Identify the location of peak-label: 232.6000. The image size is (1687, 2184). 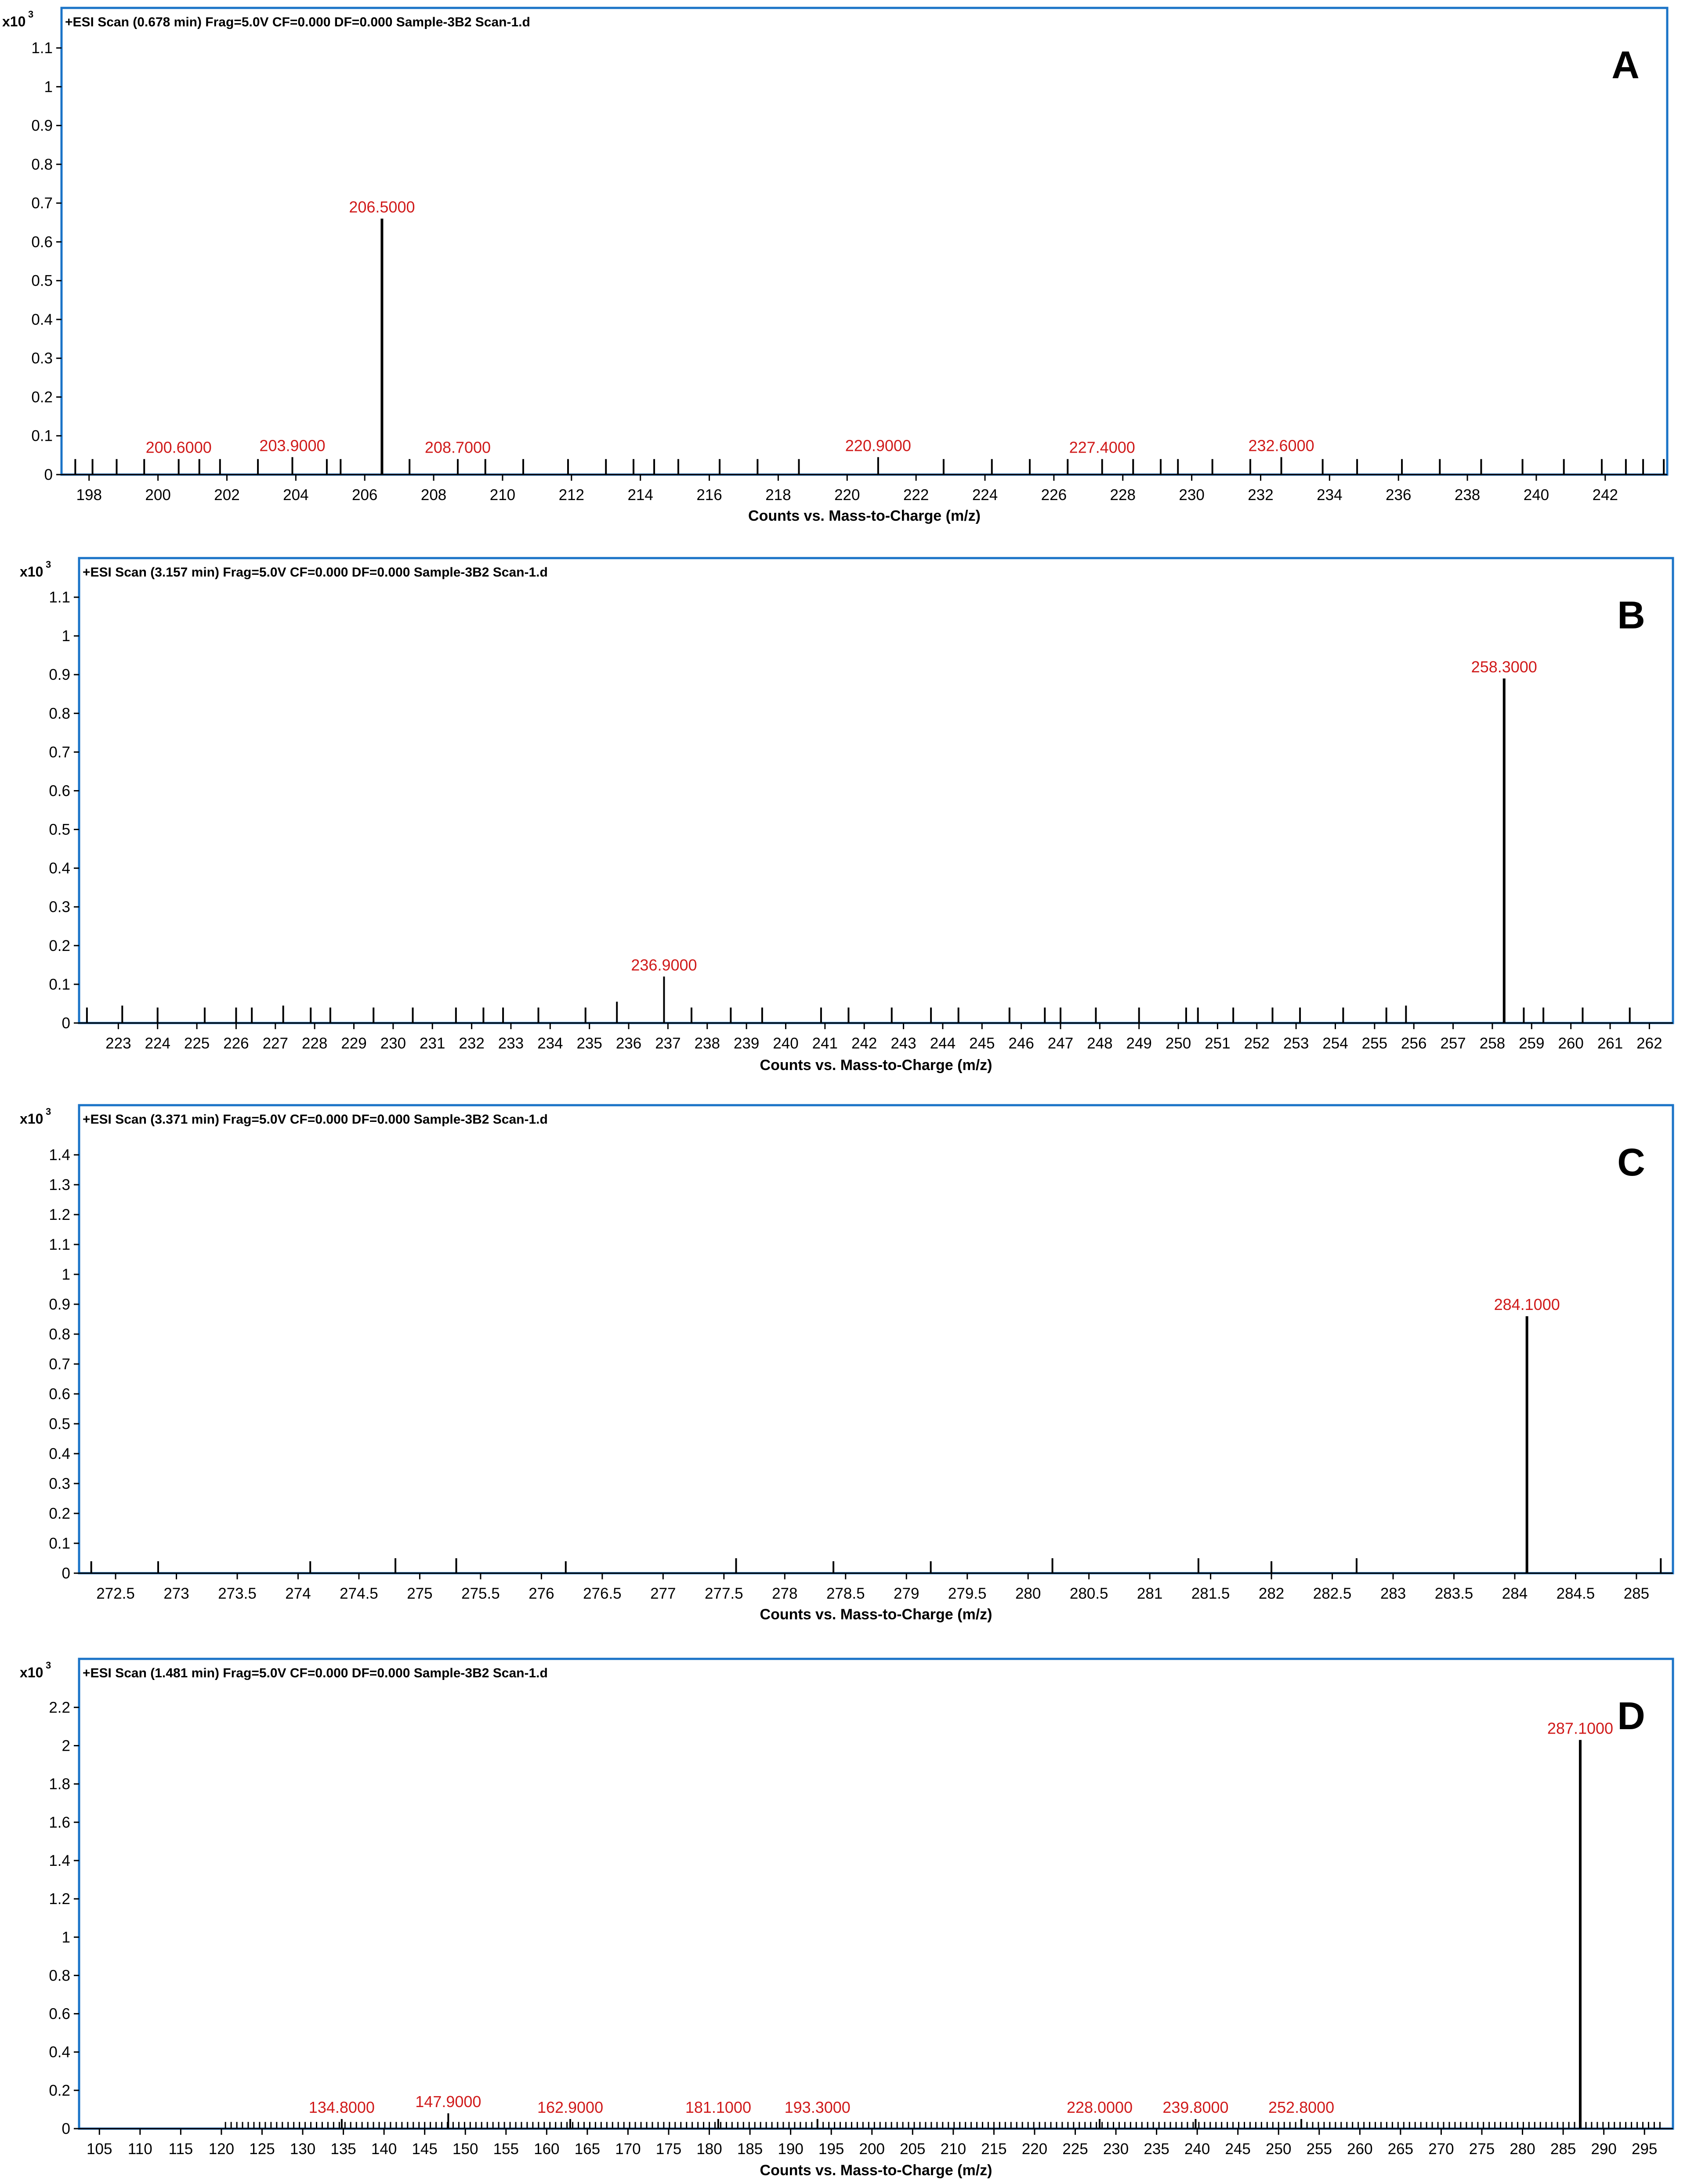
(1281, 445).